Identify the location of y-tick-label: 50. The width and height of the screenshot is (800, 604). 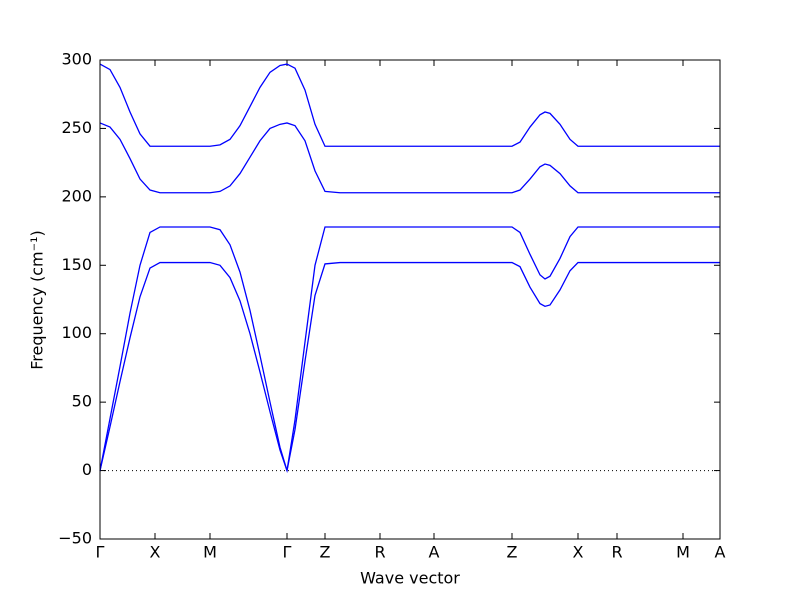
(82, 401).